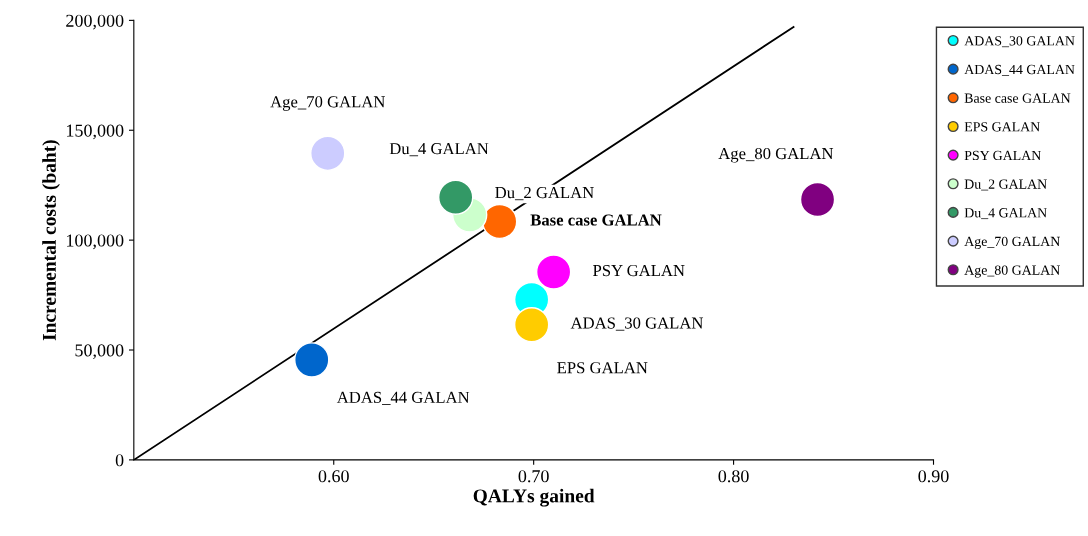 Image resolution: width=1088 pixels, height=536 pixels. What do you see at coordinates (933, 476) in the screenshot?
I see `x-tick-label: 0.90` at bounding box center [933, 476].